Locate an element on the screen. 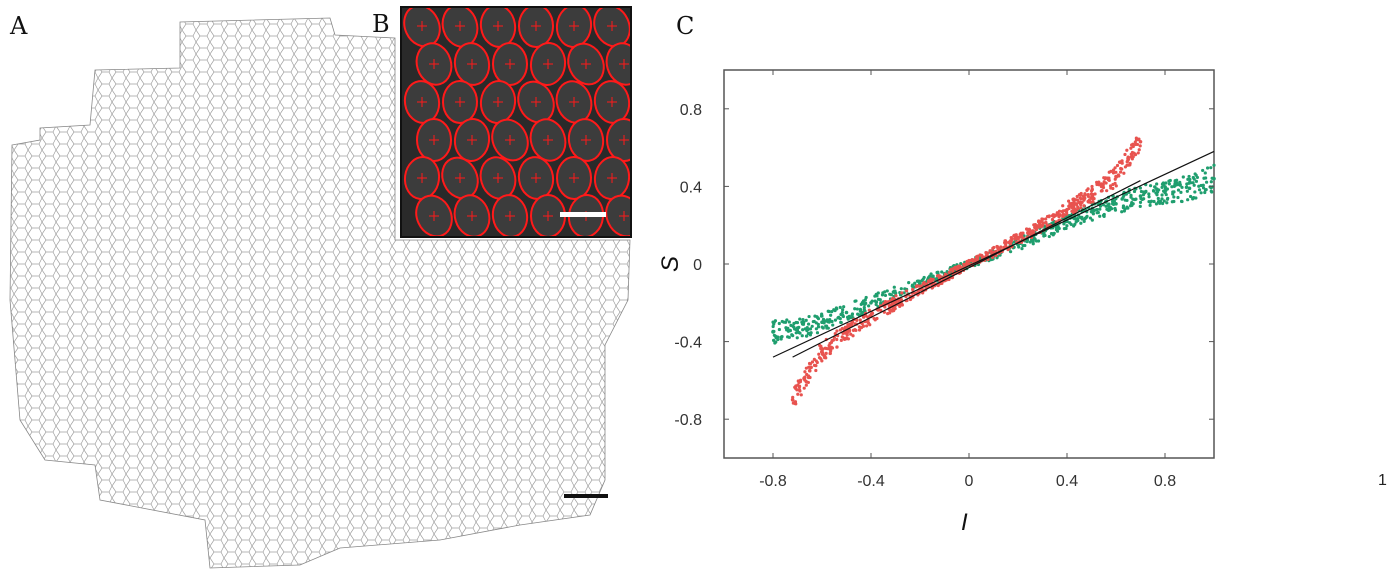 This screenshot has width=1400, height=572. panel-label-a: A is located at coordinates (19, 26).